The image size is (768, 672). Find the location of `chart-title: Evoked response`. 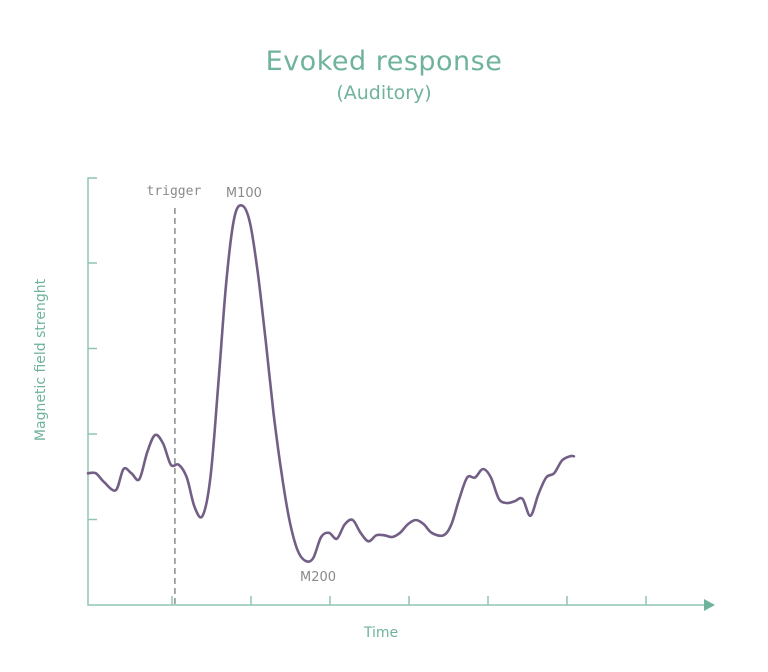

chart-title: Evoked response is located at coordinates (384, 61).